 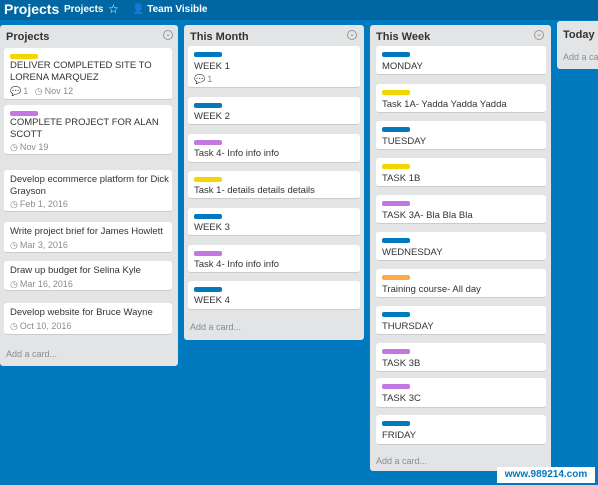 What do you see at coordinates (579, 35) in the screenshot?
I see `list-title: Today` at bounding box center [579, 35].